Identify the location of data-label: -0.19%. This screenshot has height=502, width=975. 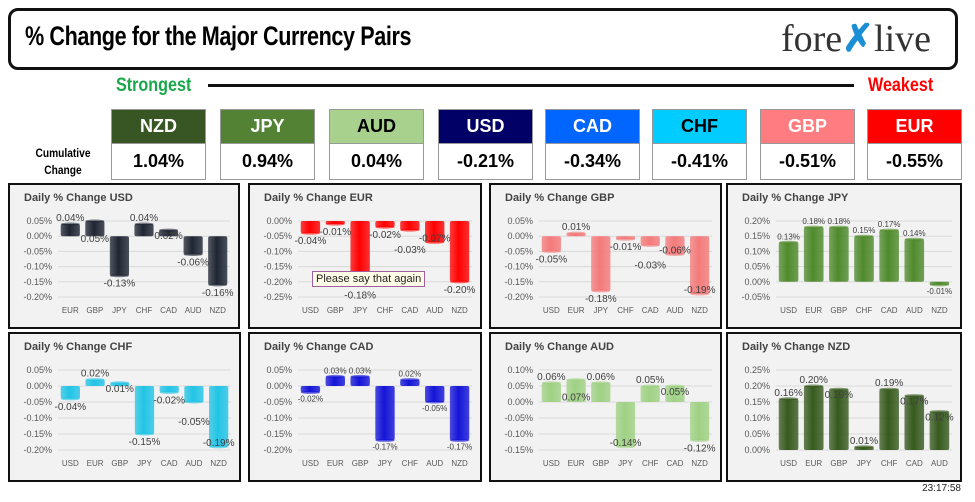
(219, 443).